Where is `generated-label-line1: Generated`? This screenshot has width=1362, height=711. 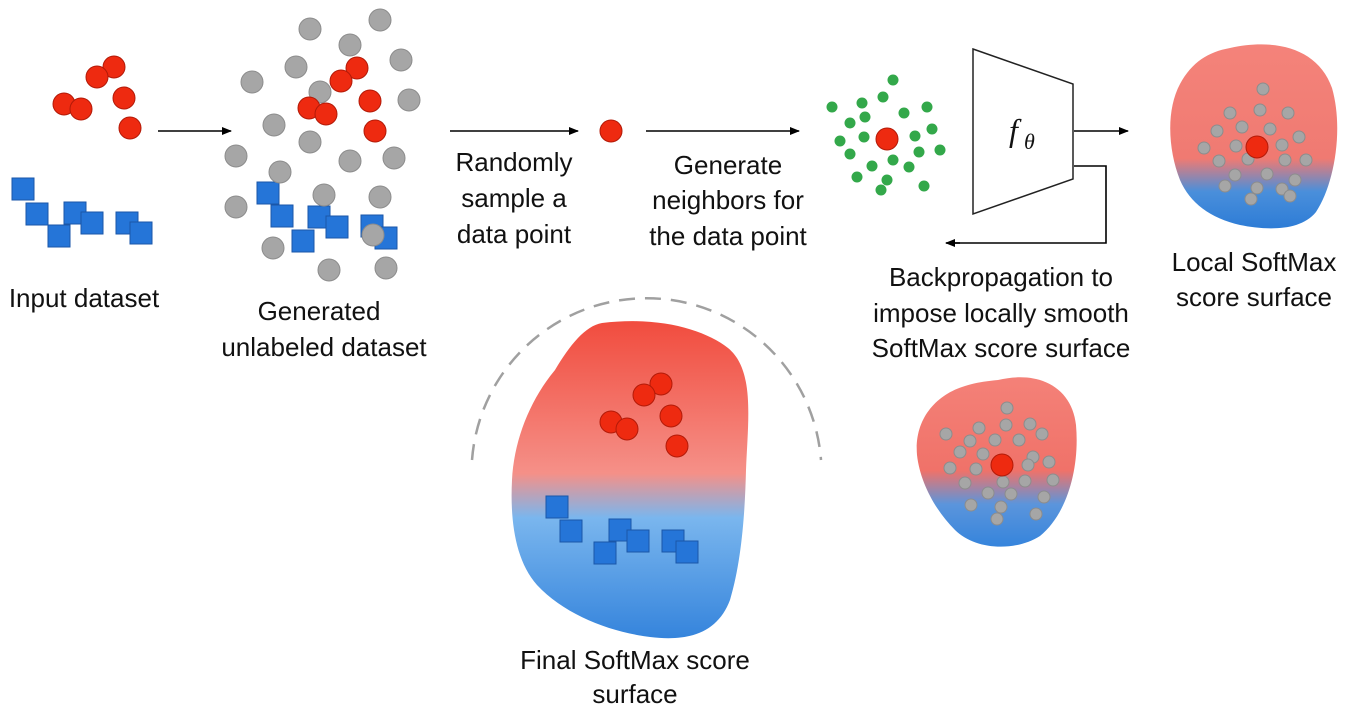 generated-label-line1: Generated is located at coordinates (319, 311).